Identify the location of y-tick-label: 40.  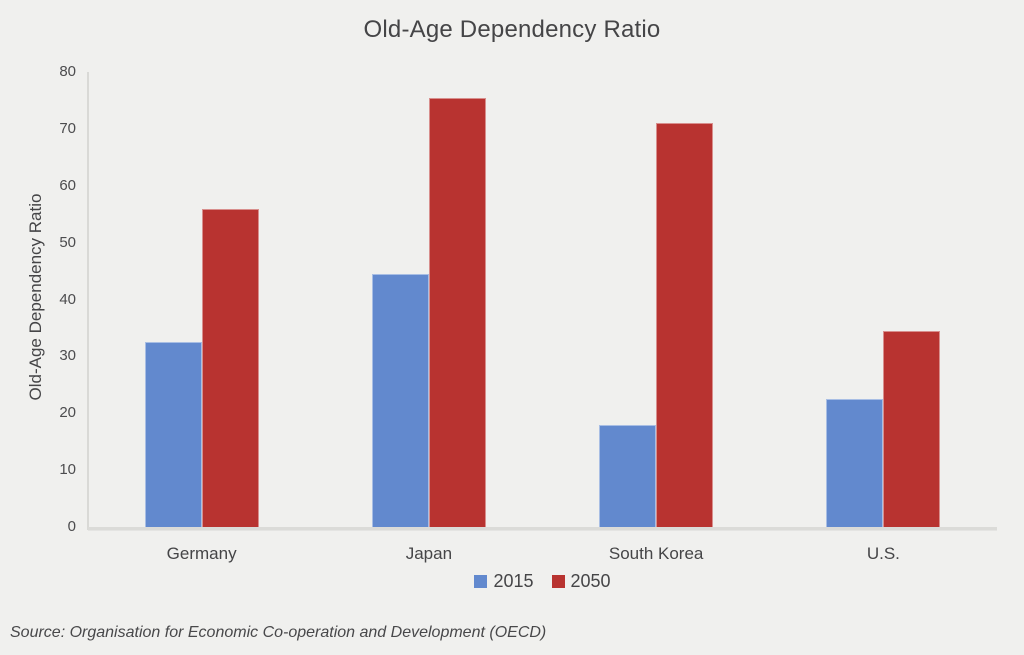
(67, 299).